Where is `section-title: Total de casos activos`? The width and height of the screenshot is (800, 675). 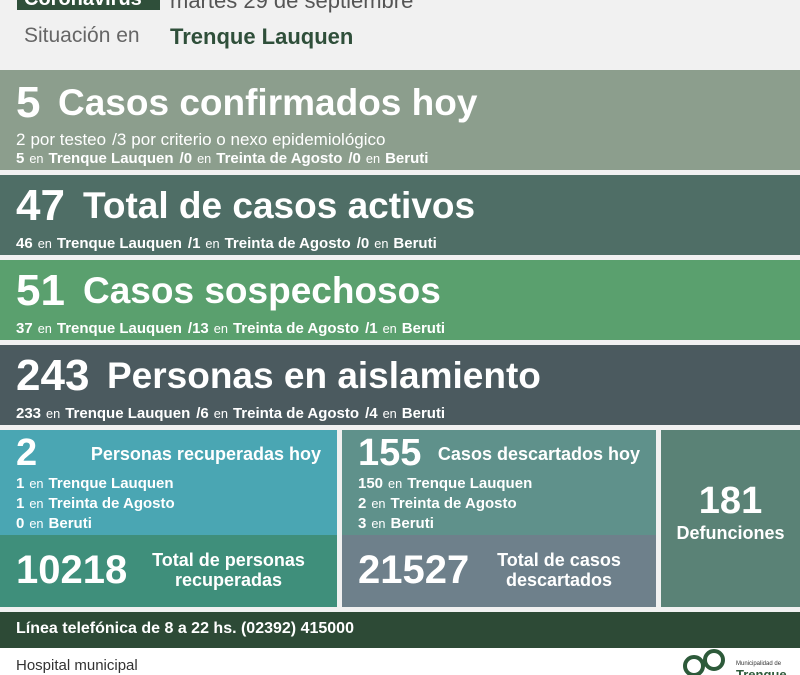
section-title: Total de casos activos is located at coordinates (279, 205).